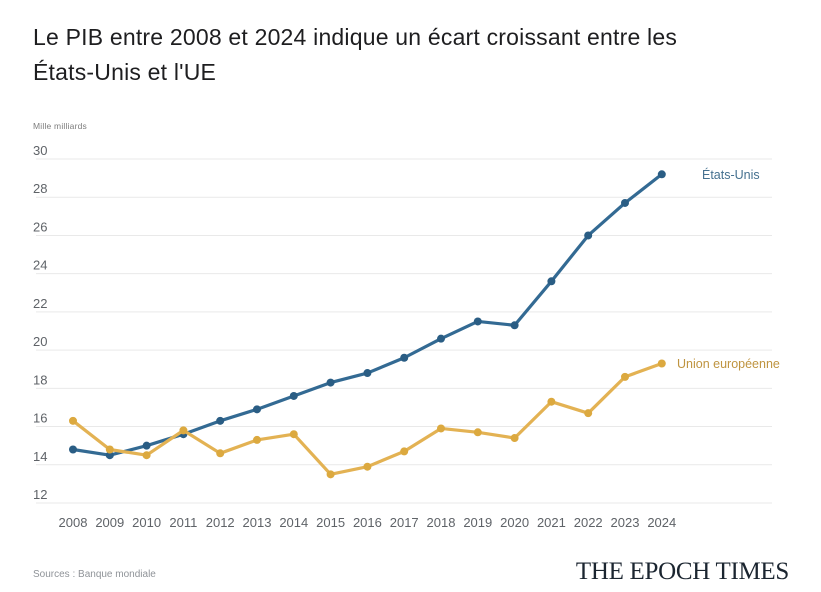 The width and height of the screenshot is (821, 592). Describe the element at coordinates (40, 494) in the screenshot. I see `y-tick-12: 12` at that location.